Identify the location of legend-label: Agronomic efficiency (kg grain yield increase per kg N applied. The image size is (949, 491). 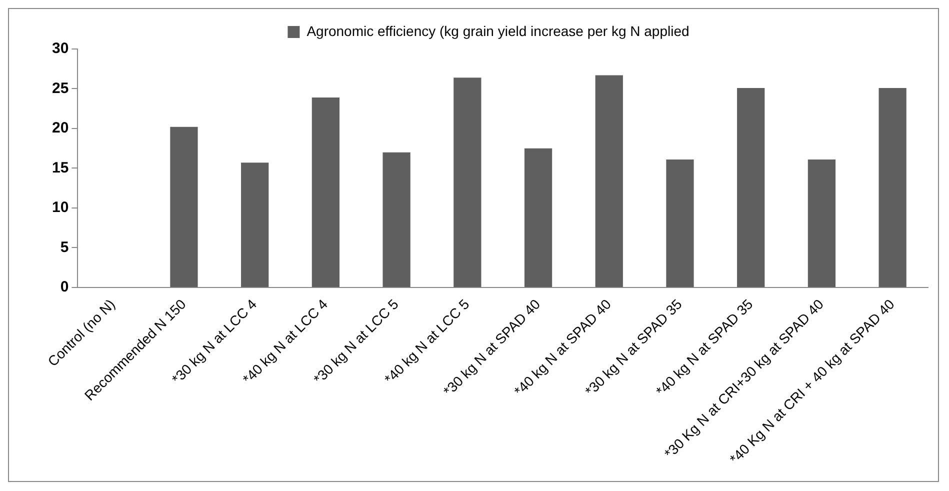
(498, 30).